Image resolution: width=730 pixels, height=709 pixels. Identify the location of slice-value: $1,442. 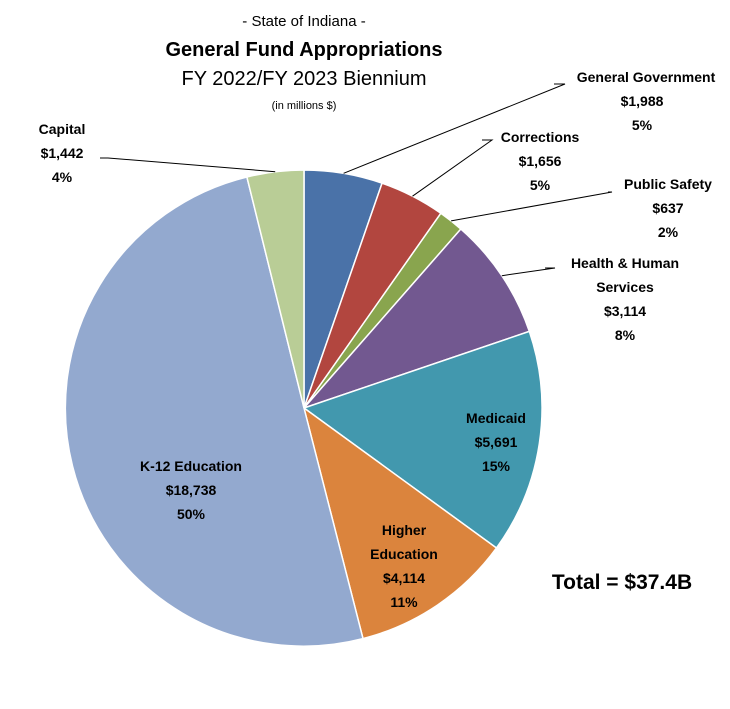
(62, 153).